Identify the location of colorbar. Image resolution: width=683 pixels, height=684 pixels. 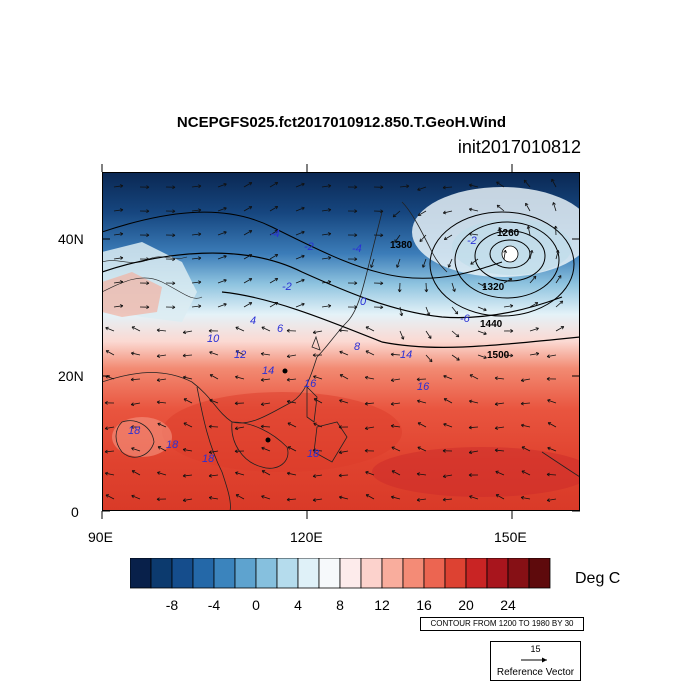
(340, 573).